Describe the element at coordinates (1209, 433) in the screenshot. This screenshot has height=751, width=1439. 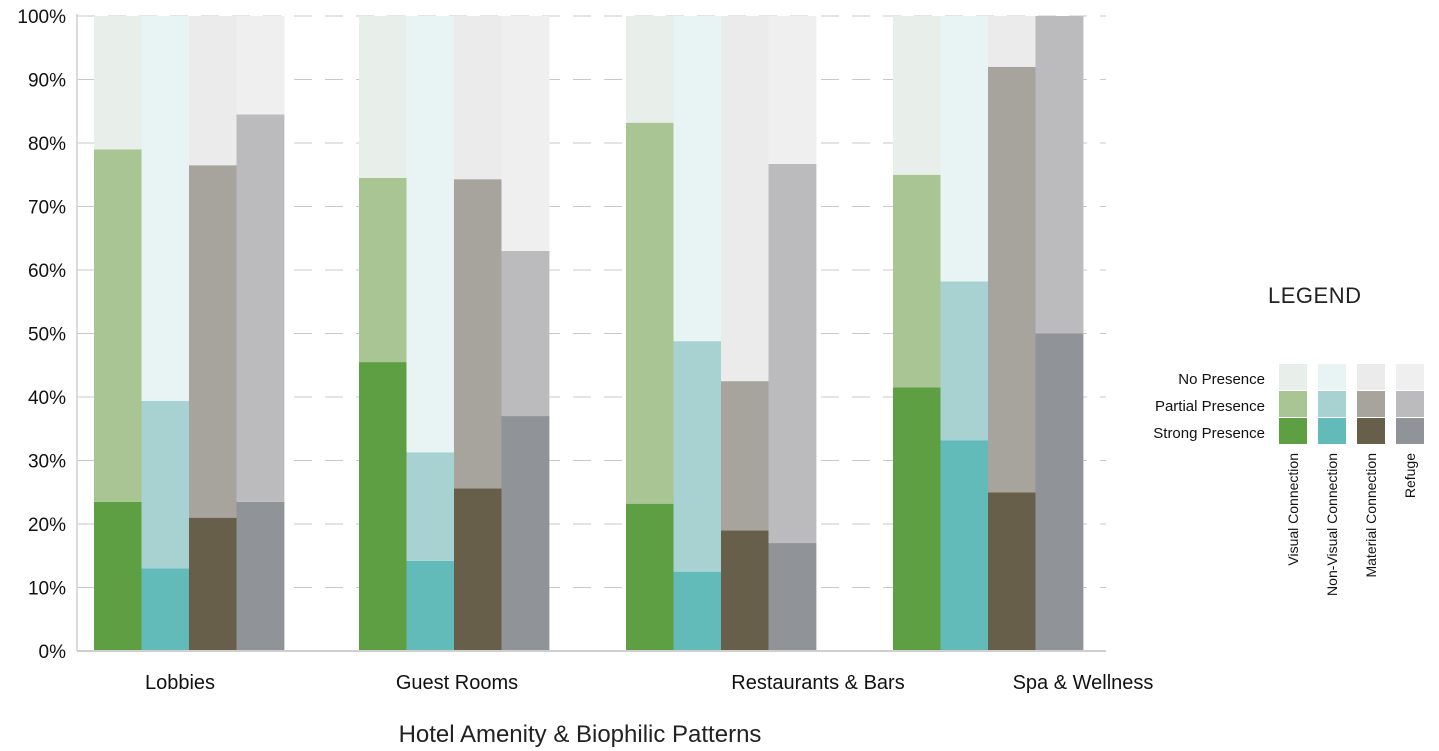
I see `legend-row-label: Strong Presence` at that location.